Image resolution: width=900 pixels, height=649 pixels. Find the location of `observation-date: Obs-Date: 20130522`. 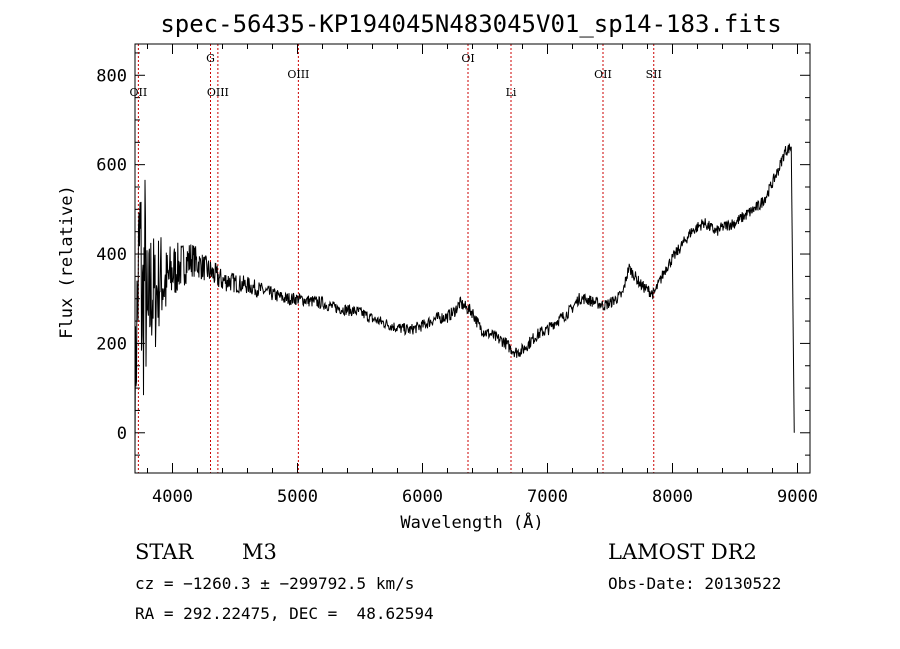

observation-date: Obs-Date: 20130522 is located at coordinates (695, 583).